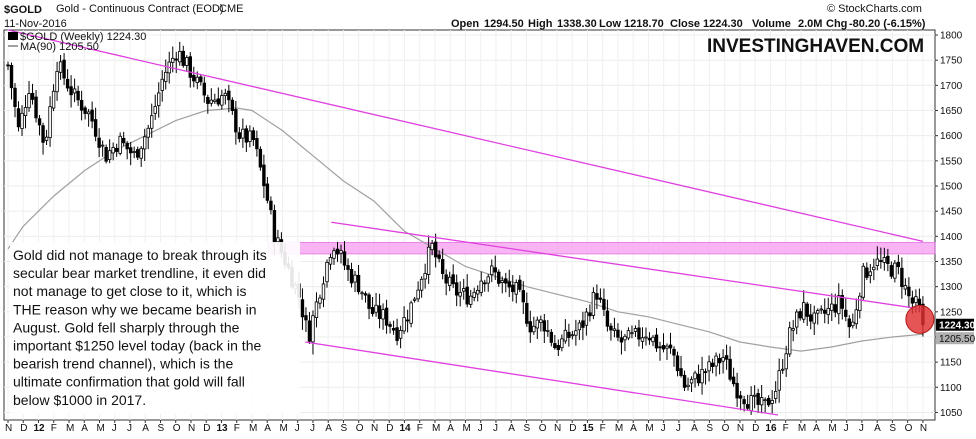 The height and width of the screenshot is (439, 976). Describe the element at coordinates (511, 428) in the screenshot. I see `x-tick-label: A` at that location.